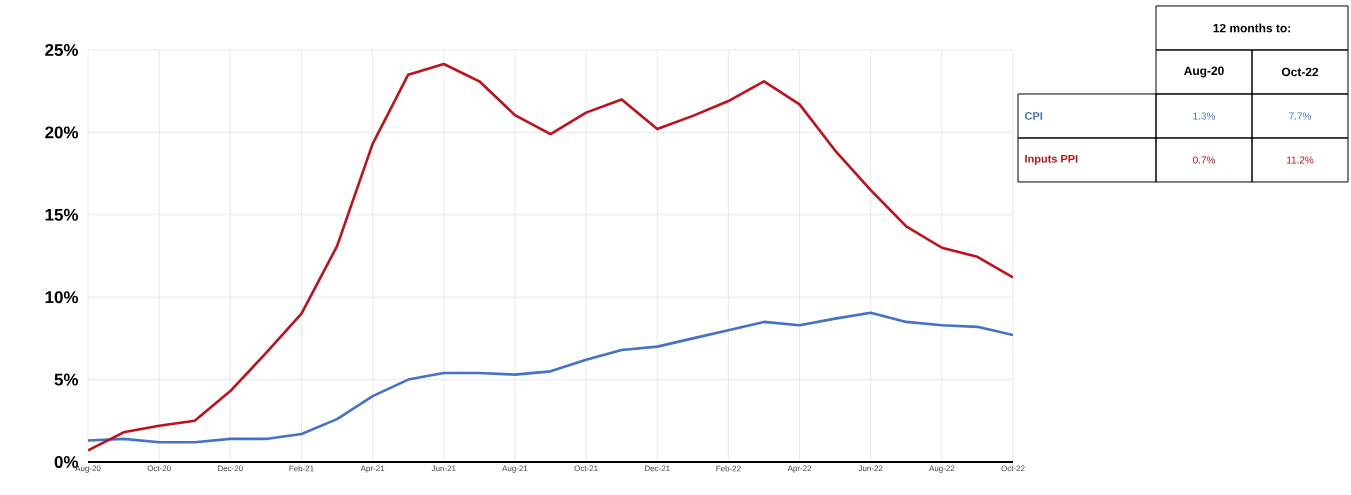 Image resolution: width=1351 pixels, height=495 pixels. I want to click on data-label: 1.3%, so click(1204, 116).